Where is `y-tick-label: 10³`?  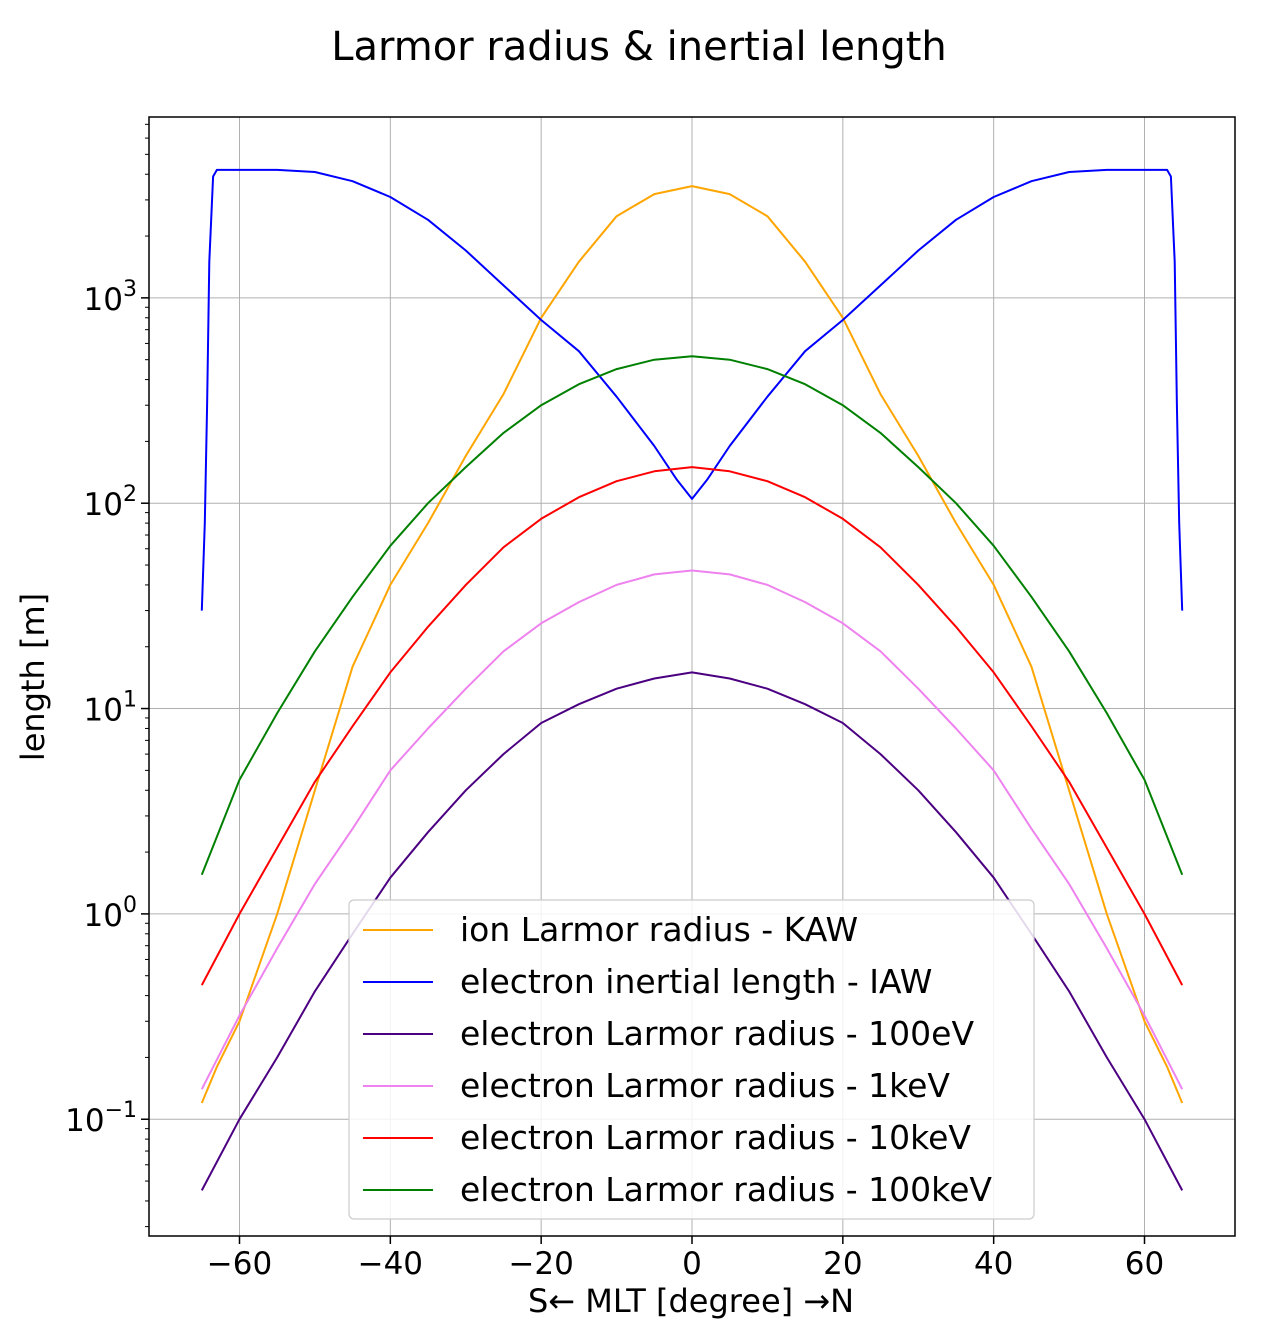 y-tick-label: 10³ is located at coordinates (110, 297).